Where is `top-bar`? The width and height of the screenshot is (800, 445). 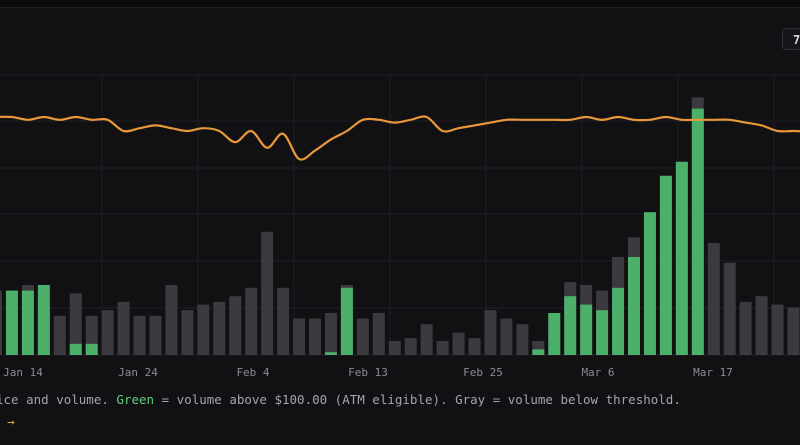 top-bar is located at coordinates (400, 4).